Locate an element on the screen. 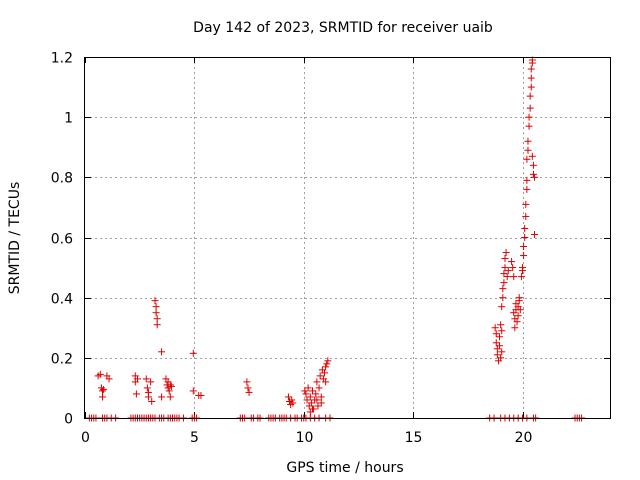 This screenshot has height=480, width=640. y-tick-label: 0 is located at coordinates (68, 420).